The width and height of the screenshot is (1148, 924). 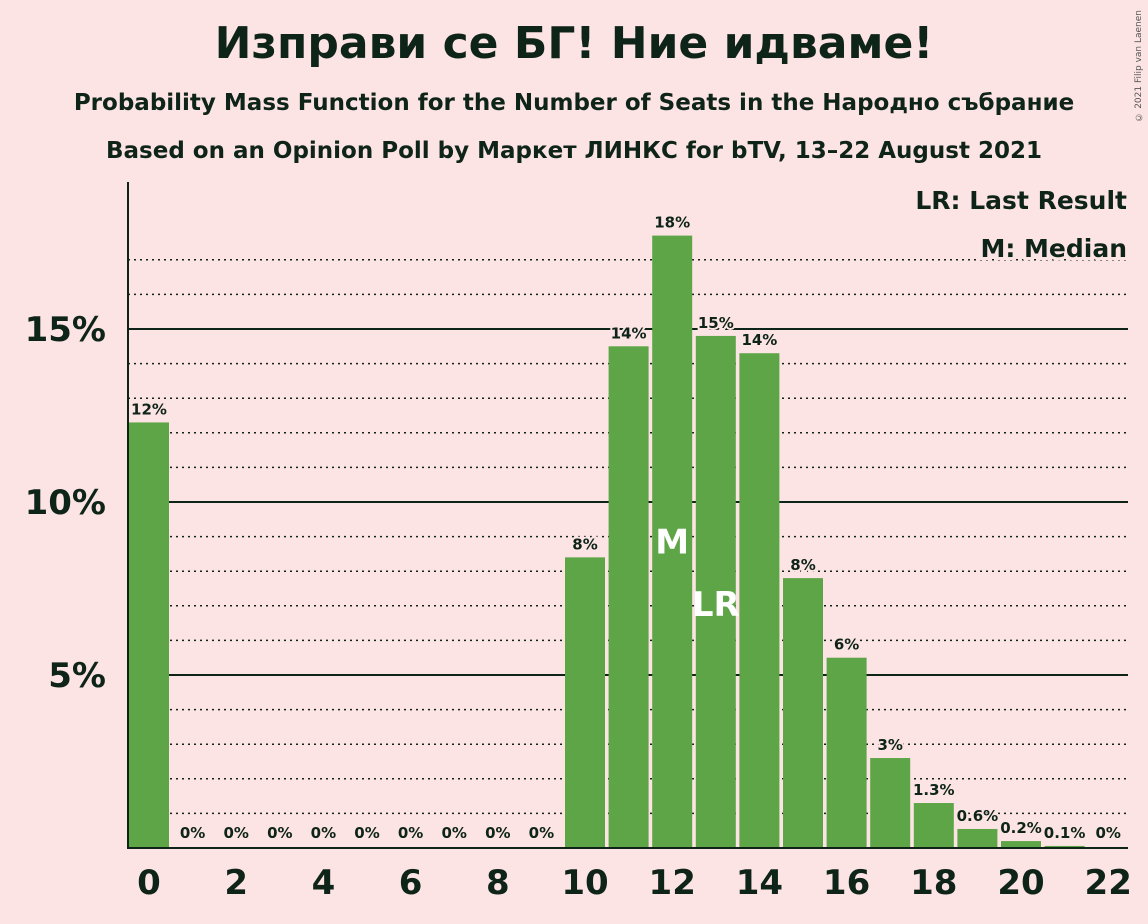 What do you see at coordinates (498, 883) in the screenshot?
I see `x-tick-label: 8` at bounding box center [498, 883].